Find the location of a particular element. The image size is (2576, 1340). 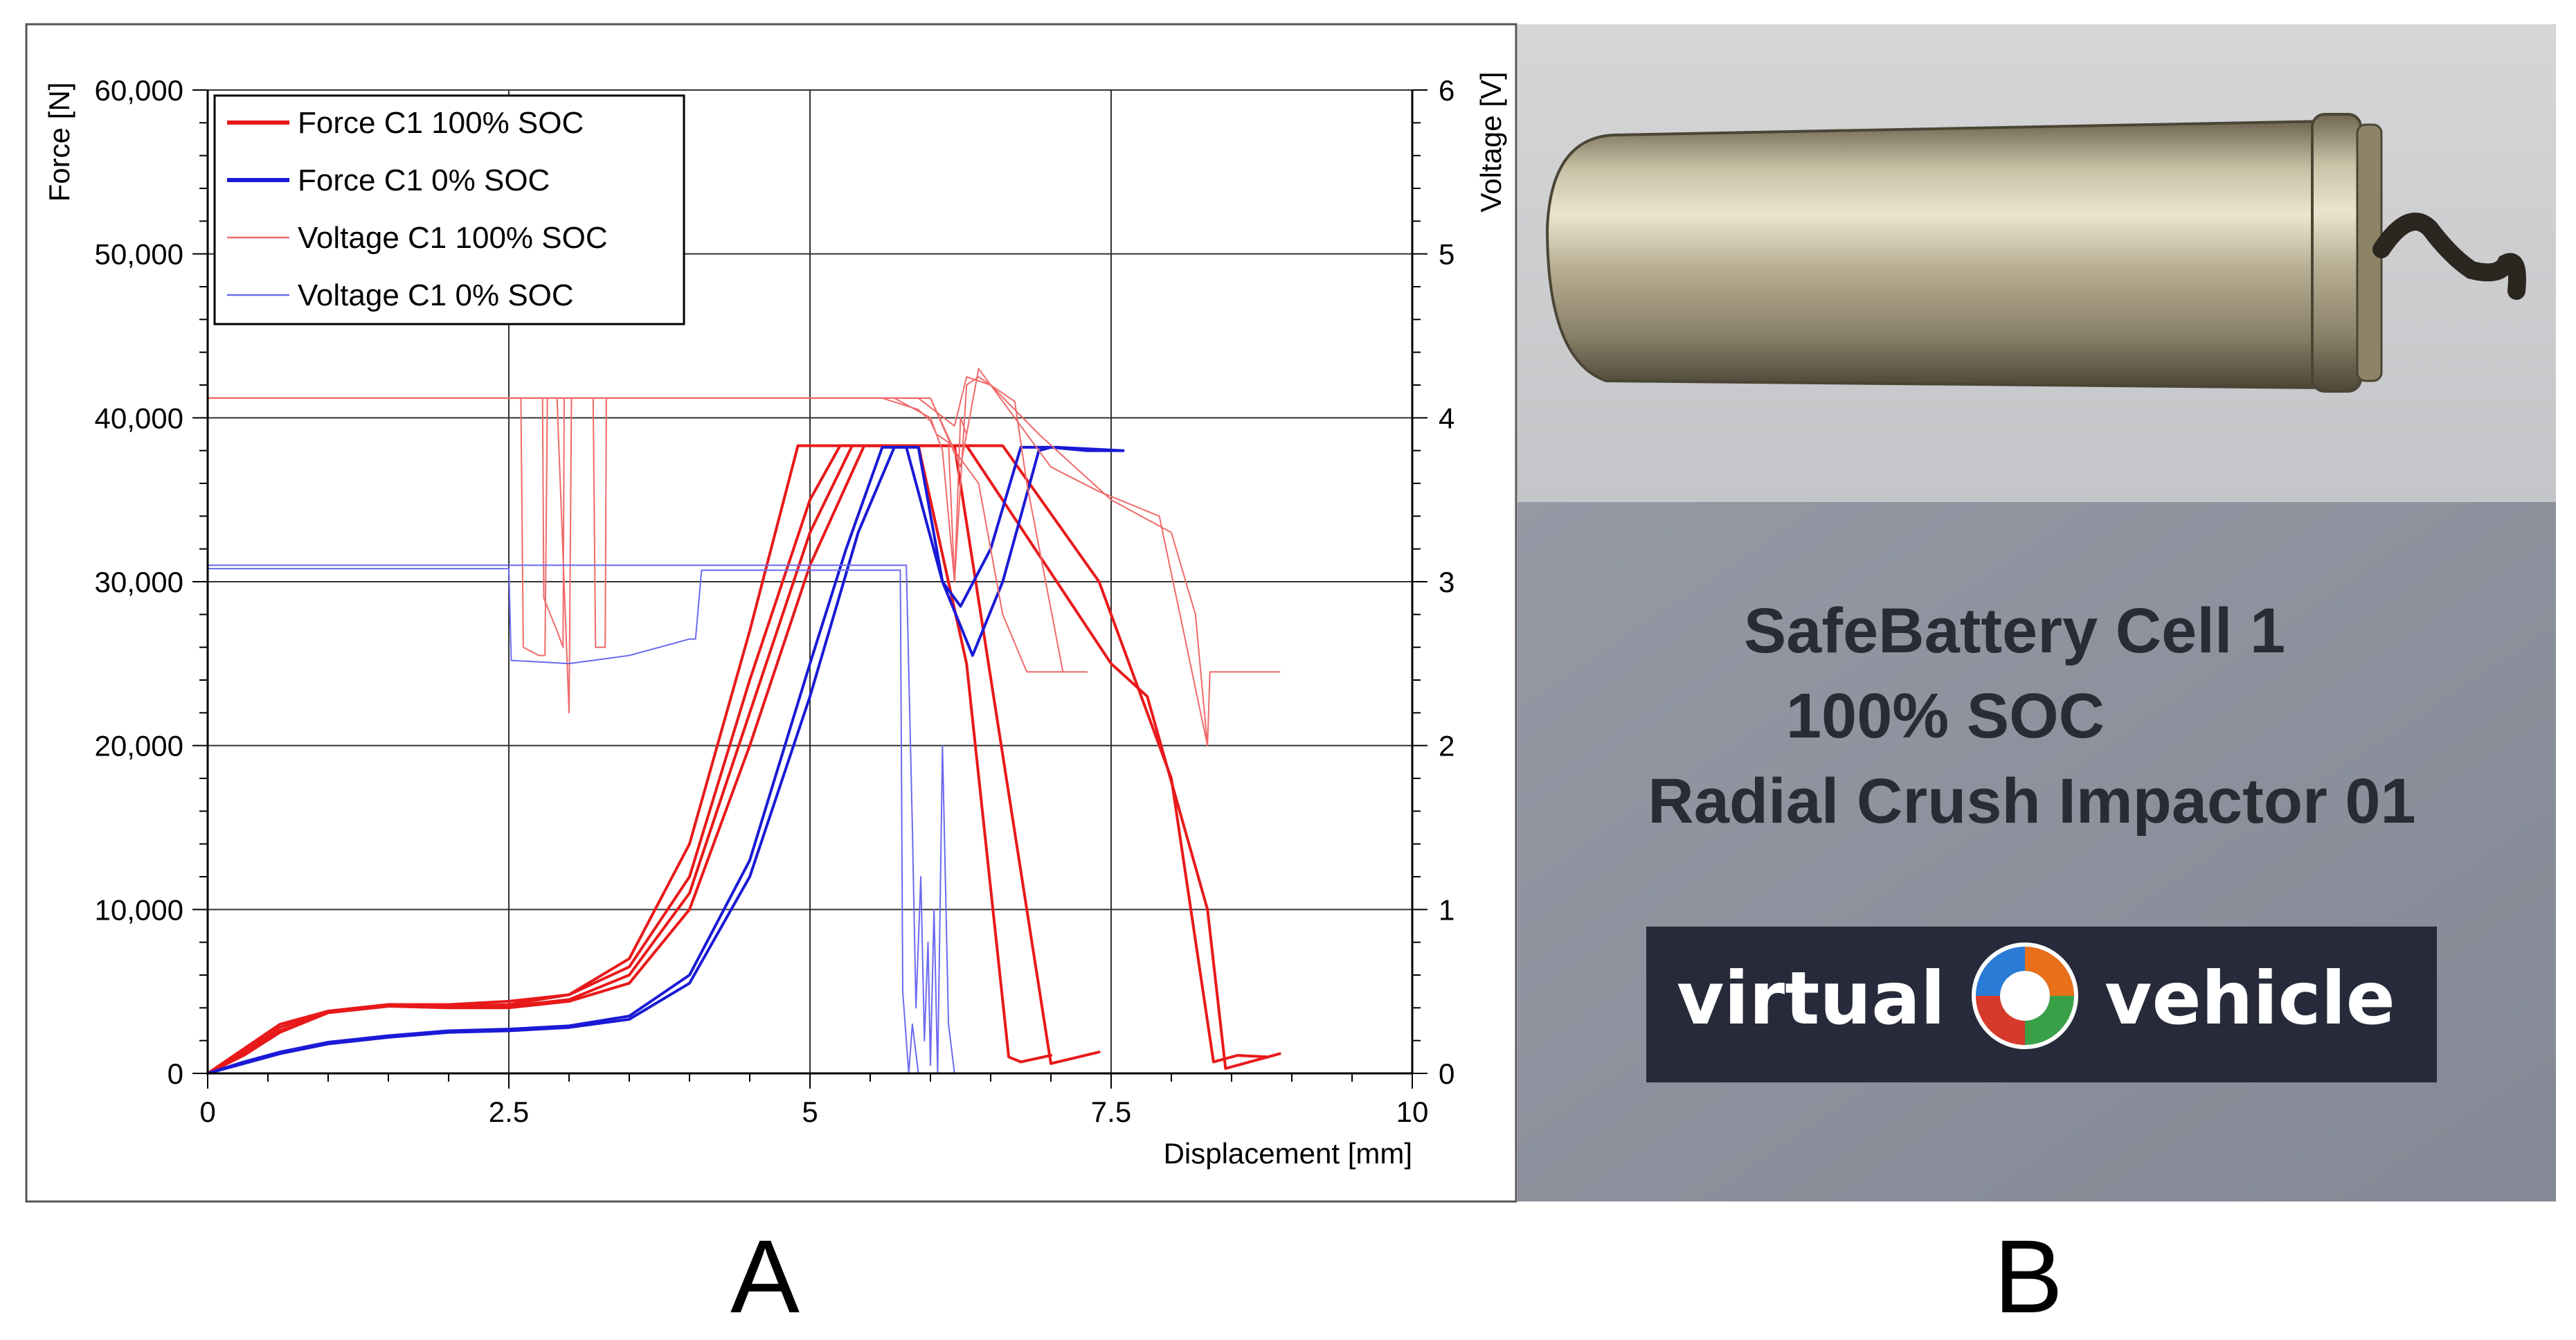

panel-label-b: B is located at coordinates (2028, 1276).